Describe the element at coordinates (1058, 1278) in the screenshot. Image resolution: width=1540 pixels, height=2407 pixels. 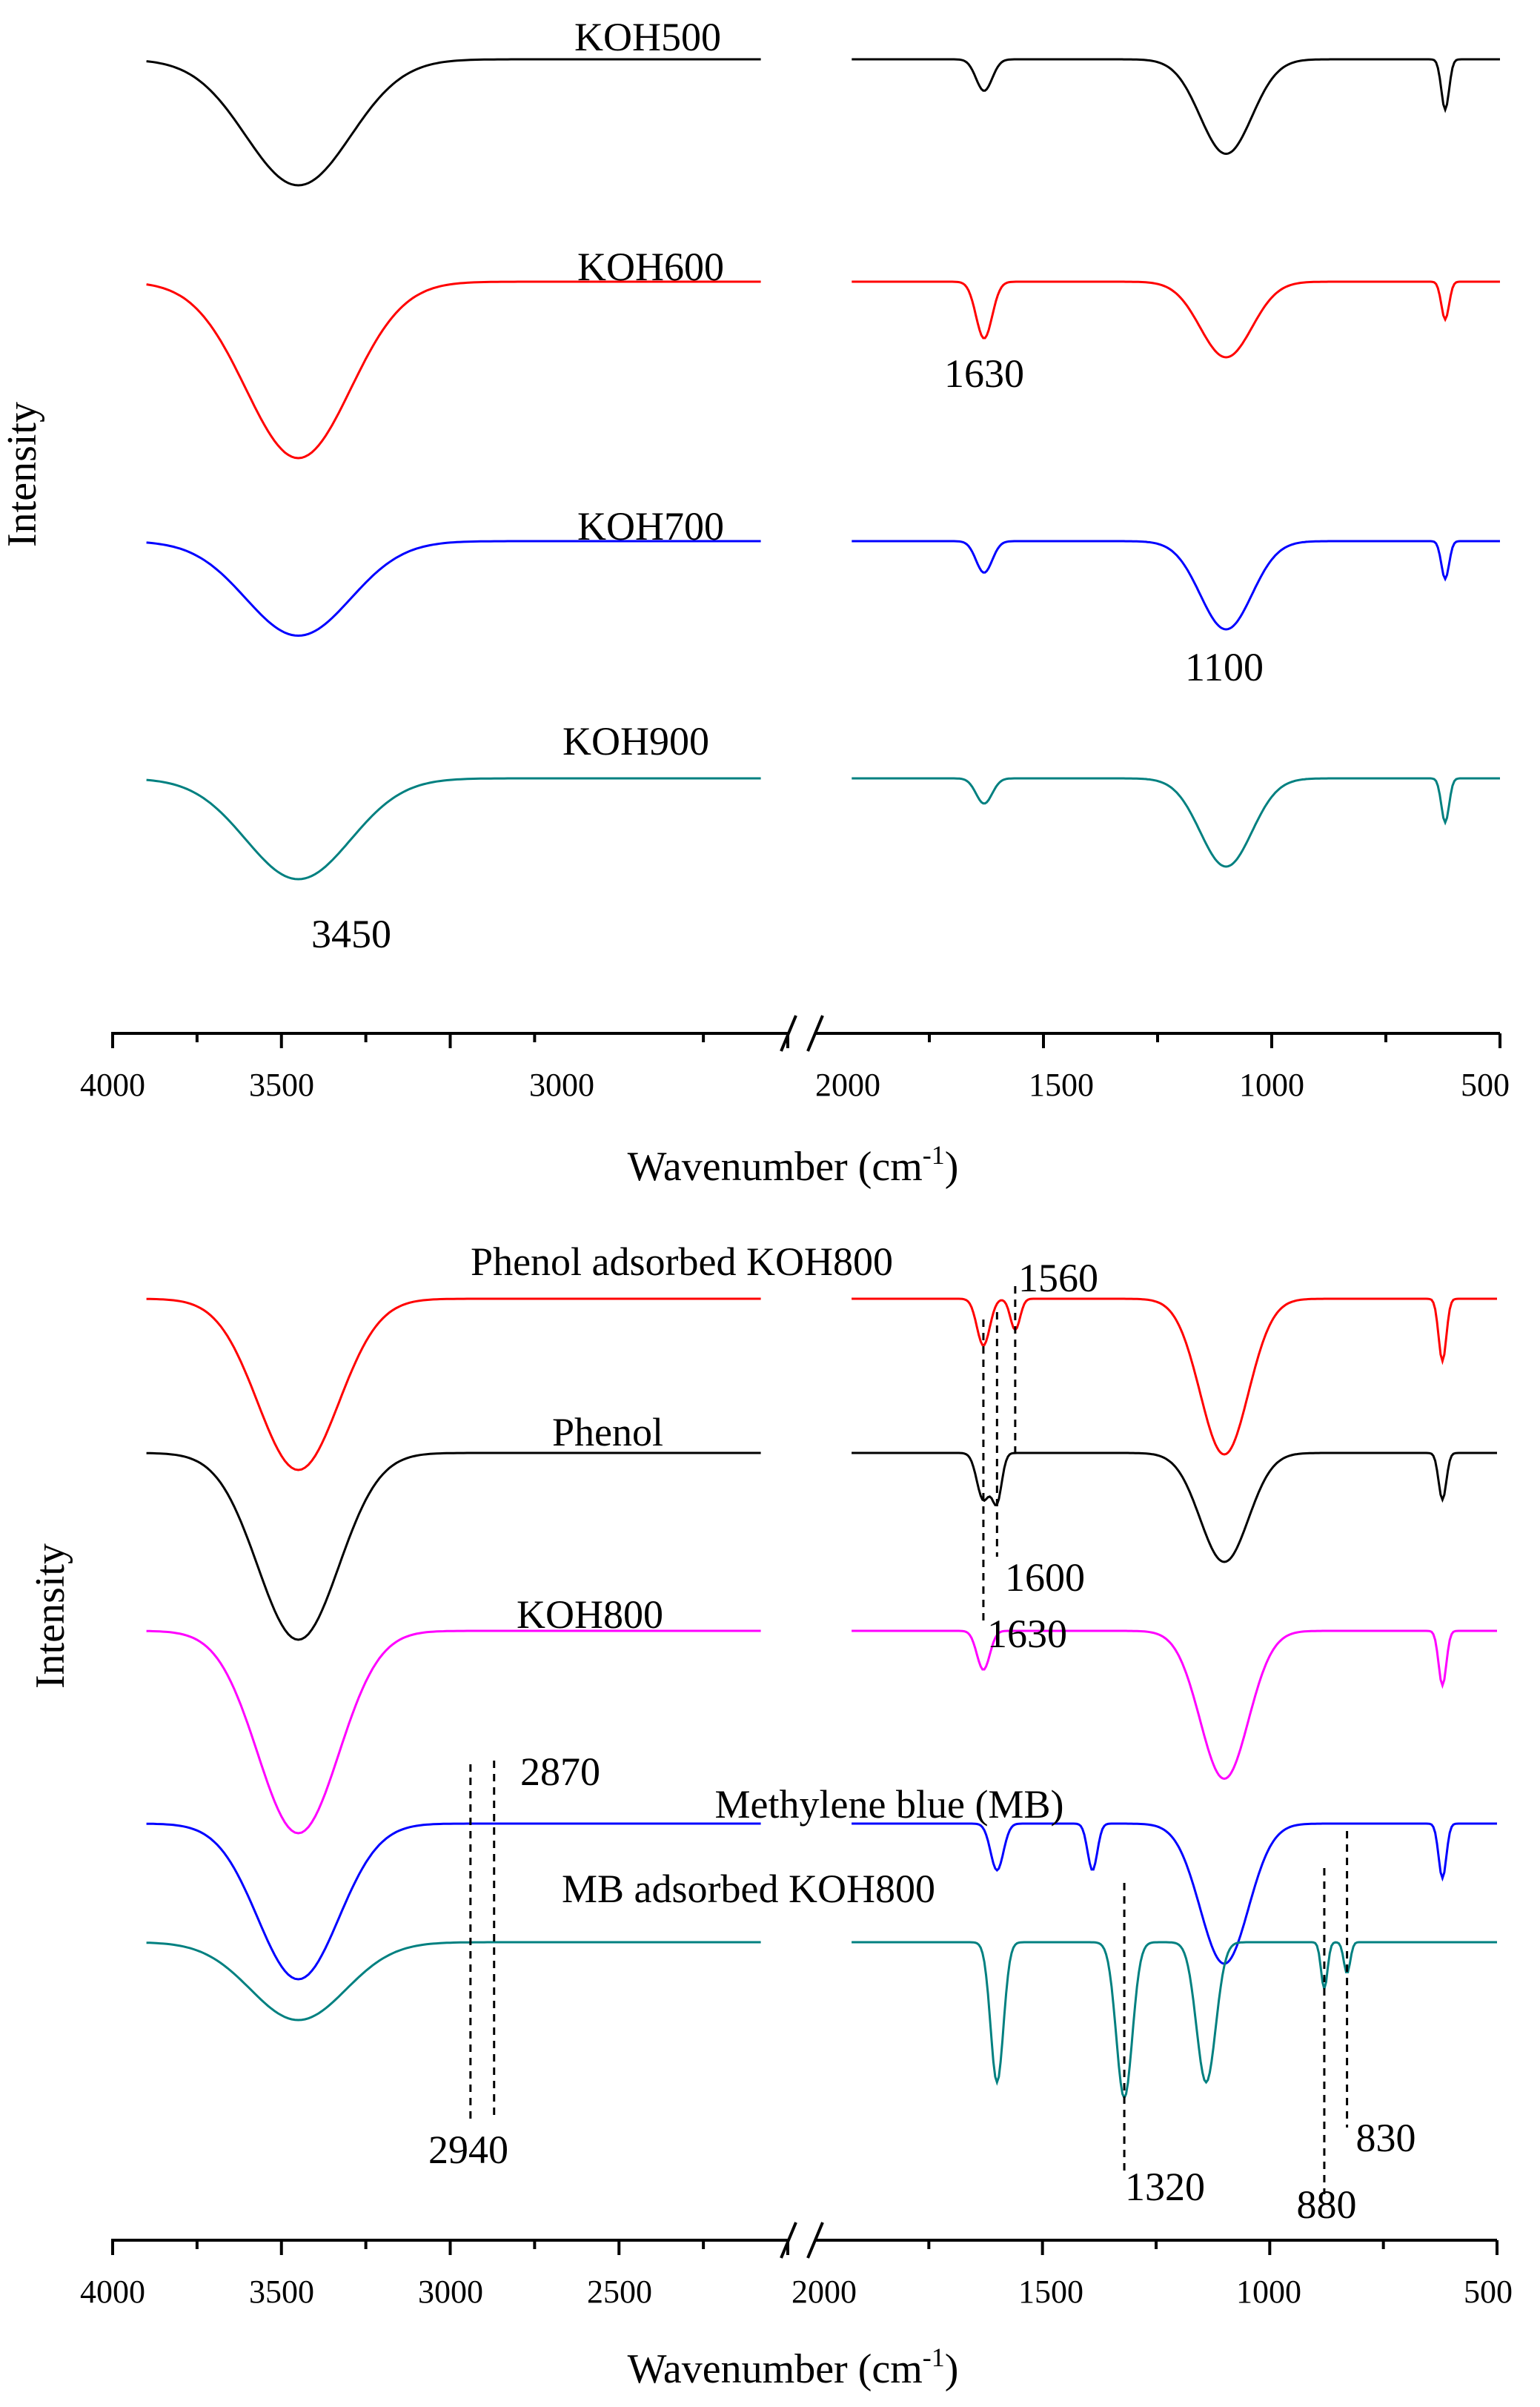
I see `bottom-anno-1560: 1560` at that location.